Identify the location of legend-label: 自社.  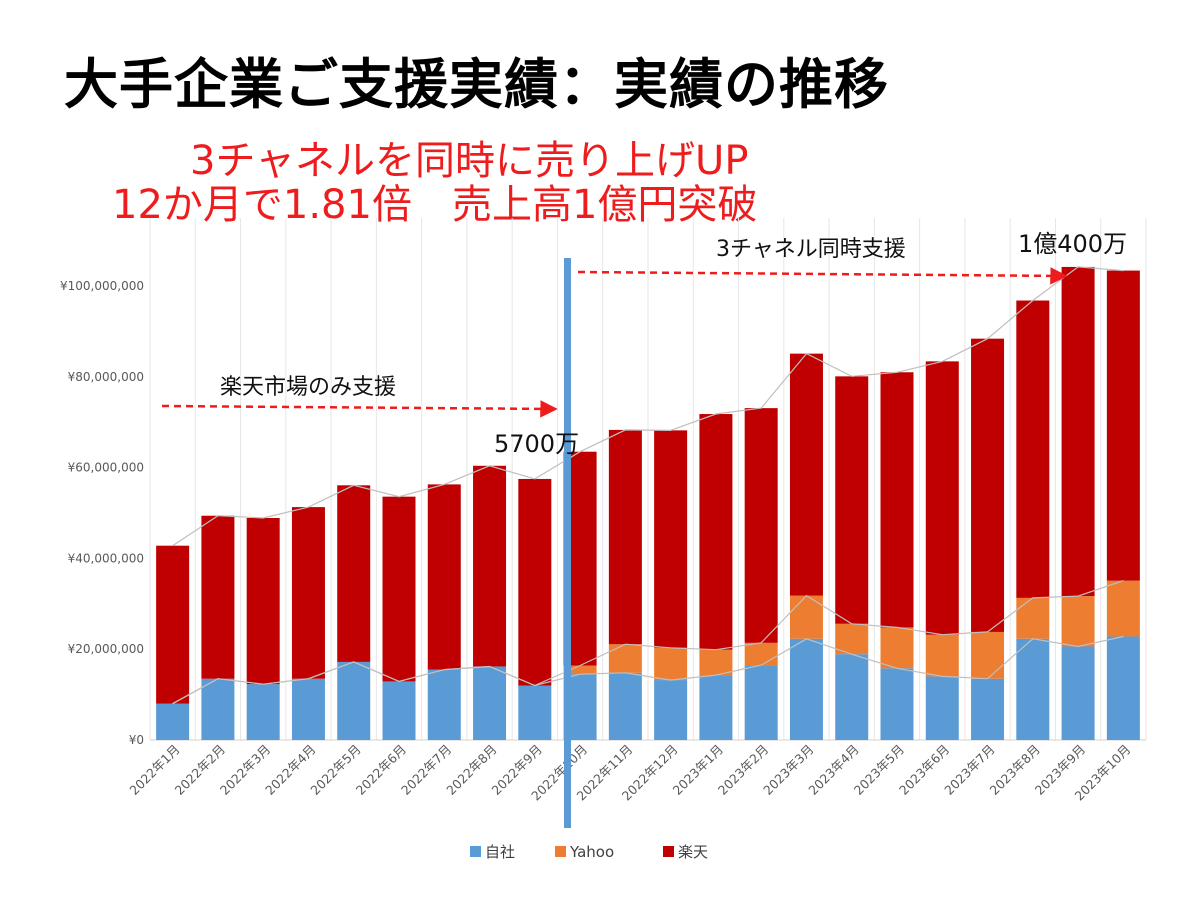
(500, 852).